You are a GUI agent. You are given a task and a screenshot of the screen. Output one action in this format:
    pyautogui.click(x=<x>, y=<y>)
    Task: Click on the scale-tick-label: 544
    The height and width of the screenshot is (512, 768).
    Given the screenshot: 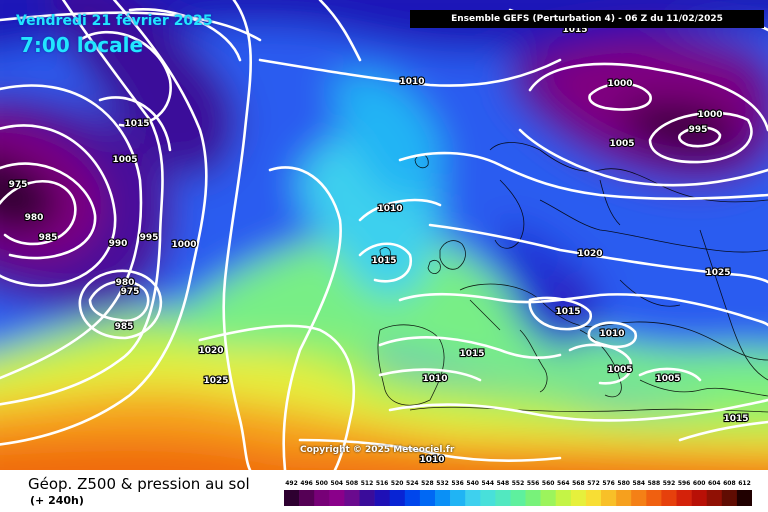 What is the action you would take?
    pyautogui.click(x=488, y=483)
    